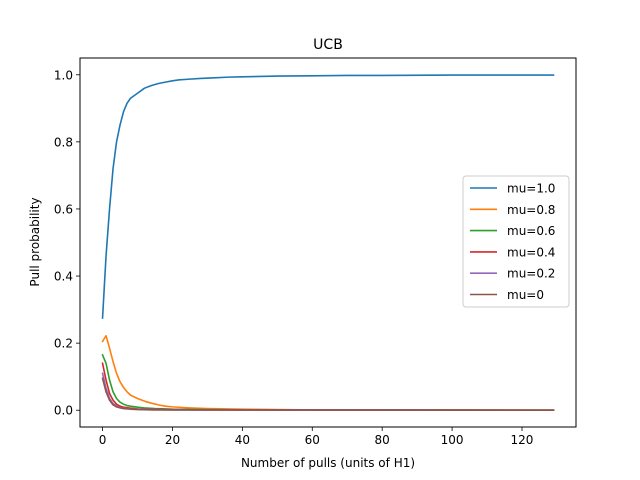  What do you see at coordinates (35, 241) in the screenshot?
I see `y-axis-label: Pull probability` at bounding box center [35, 241].